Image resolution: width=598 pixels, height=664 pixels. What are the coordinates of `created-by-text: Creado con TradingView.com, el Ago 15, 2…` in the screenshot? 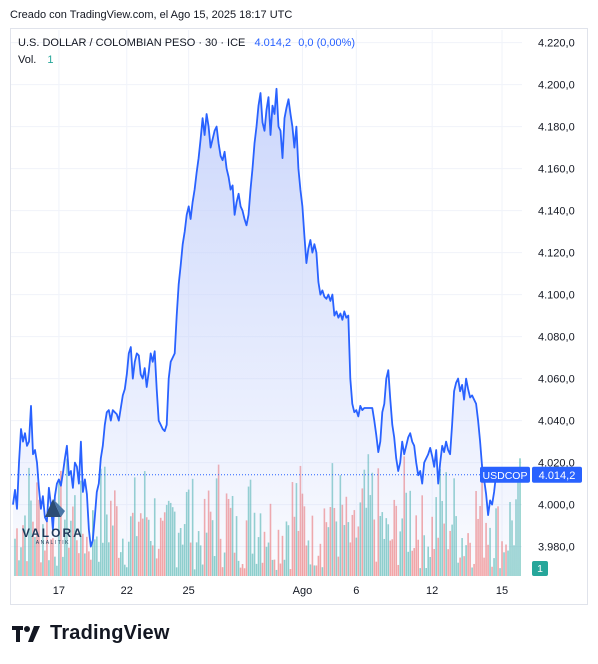 It's located at (151, 15).